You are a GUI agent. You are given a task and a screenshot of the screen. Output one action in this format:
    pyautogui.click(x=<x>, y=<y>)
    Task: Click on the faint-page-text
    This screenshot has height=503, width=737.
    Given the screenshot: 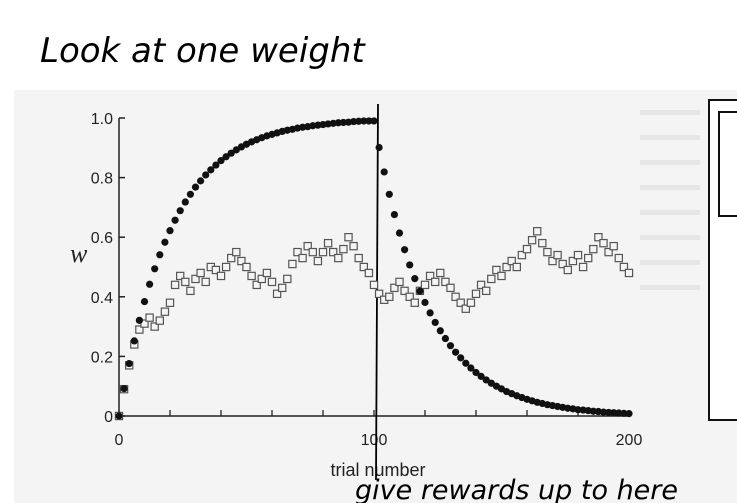 What is the action you would take?
    pyautogui.click(x=670, y=200)
    